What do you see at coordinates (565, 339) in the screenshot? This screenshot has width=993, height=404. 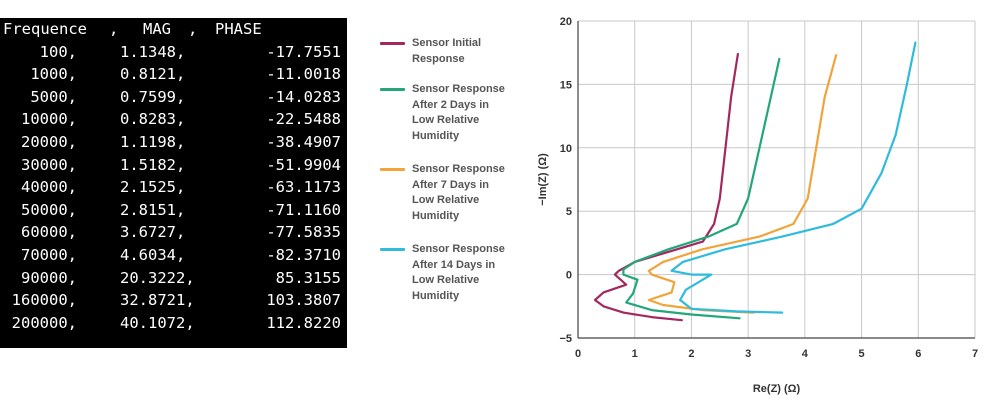 I see `y-tick-label: −5` at bounding box center [565, 339].